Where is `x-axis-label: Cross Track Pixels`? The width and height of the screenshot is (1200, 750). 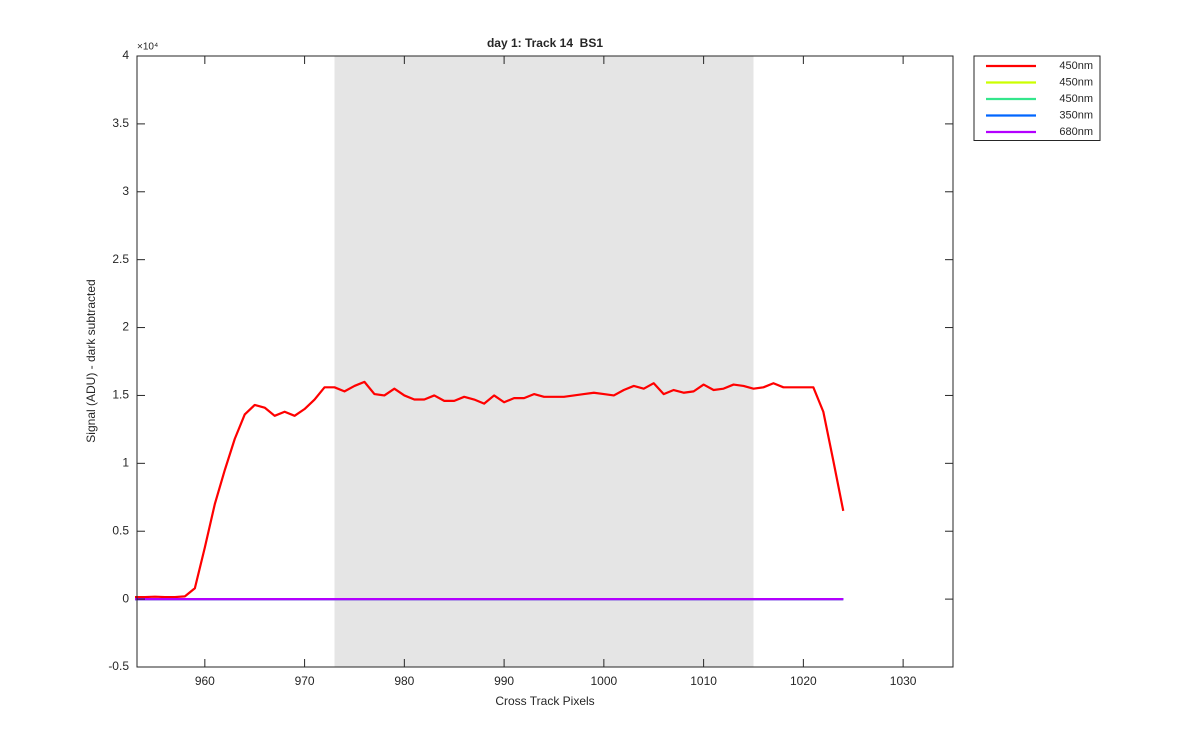
x-axis-label: Cross Track Pixels is located at coordinates (544, 701).